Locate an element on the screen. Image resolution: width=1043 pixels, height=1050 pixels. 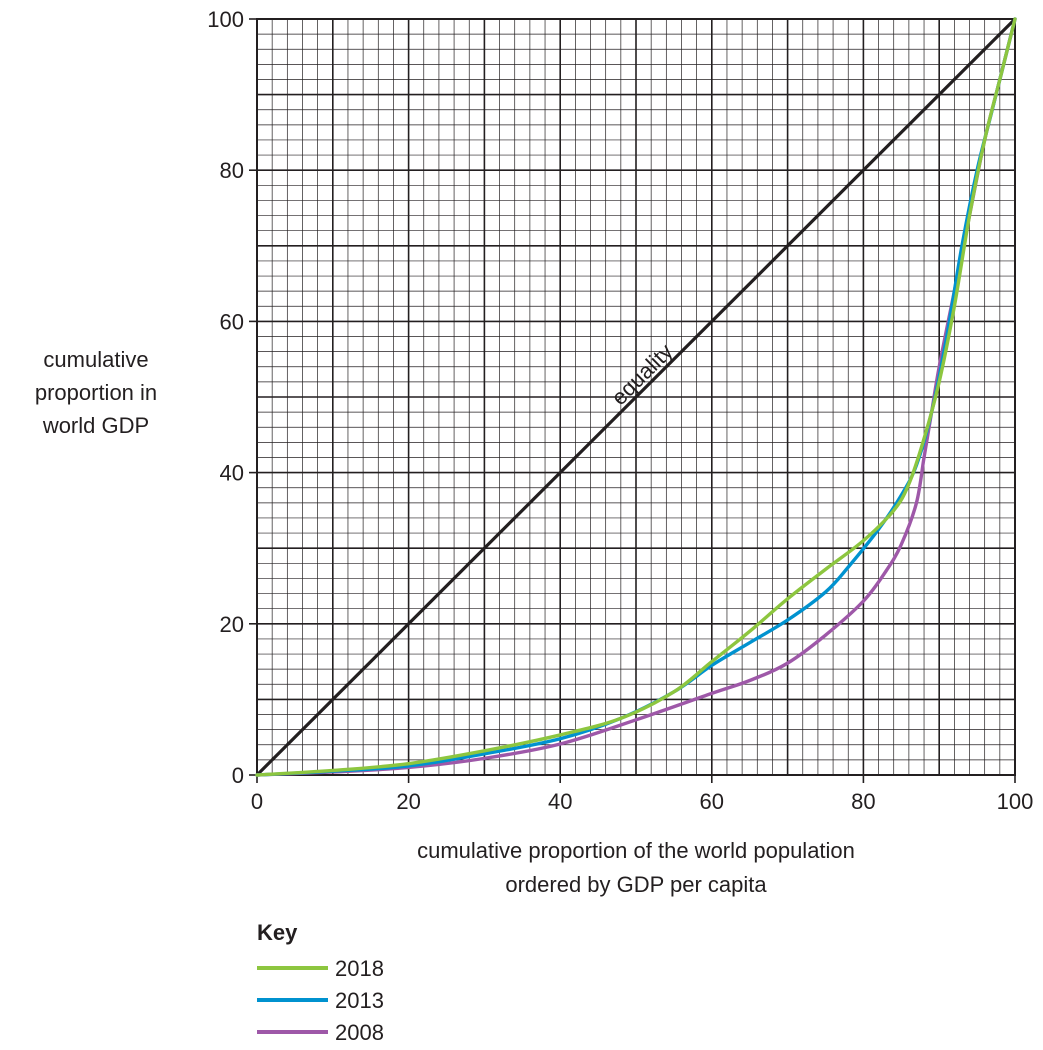
x-tick-label: 80 is located at coordinates (863, 801).